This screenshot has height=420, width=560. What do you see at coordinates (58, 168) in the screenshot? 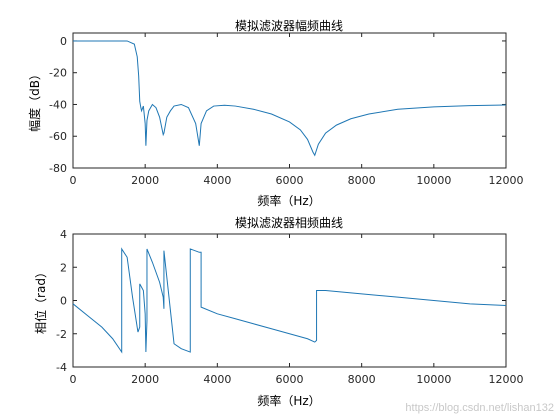
I see `y-tick-label: -80` at bounding box center [58, 168].